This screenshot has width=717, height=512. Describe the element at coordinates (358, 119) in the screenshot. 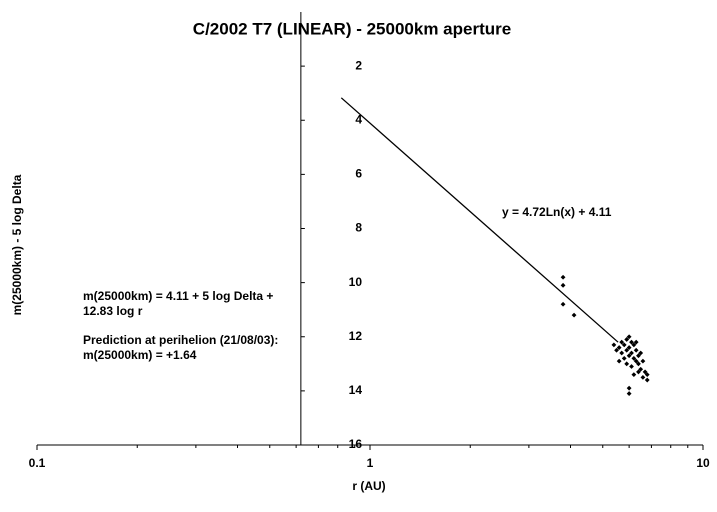

I see `y-tick-label: 4` at that location.